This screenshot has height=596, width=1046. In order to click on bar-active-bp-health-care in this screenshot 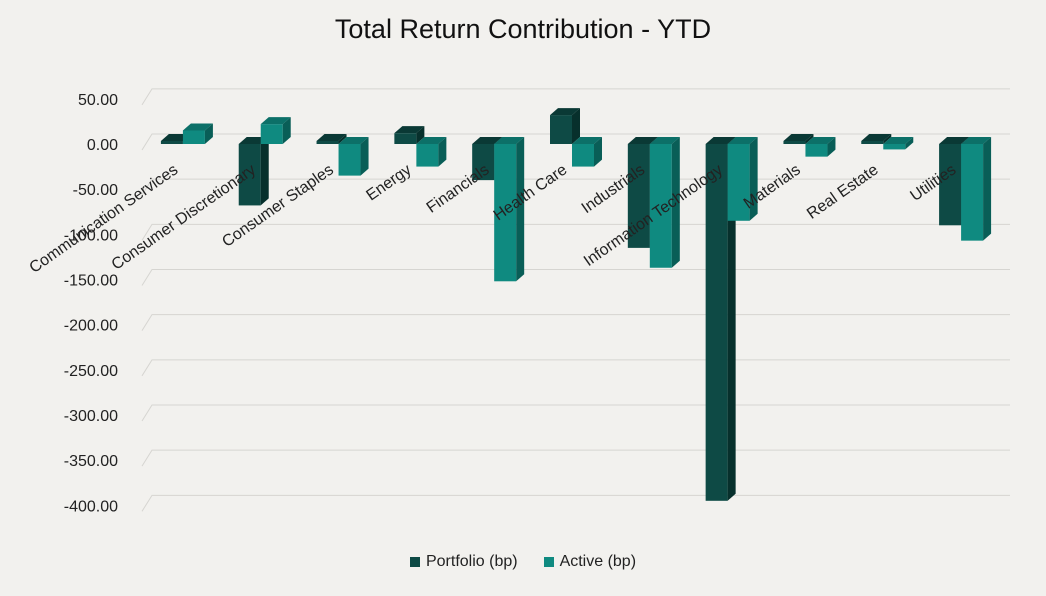, I will do `click(587, 152)`.